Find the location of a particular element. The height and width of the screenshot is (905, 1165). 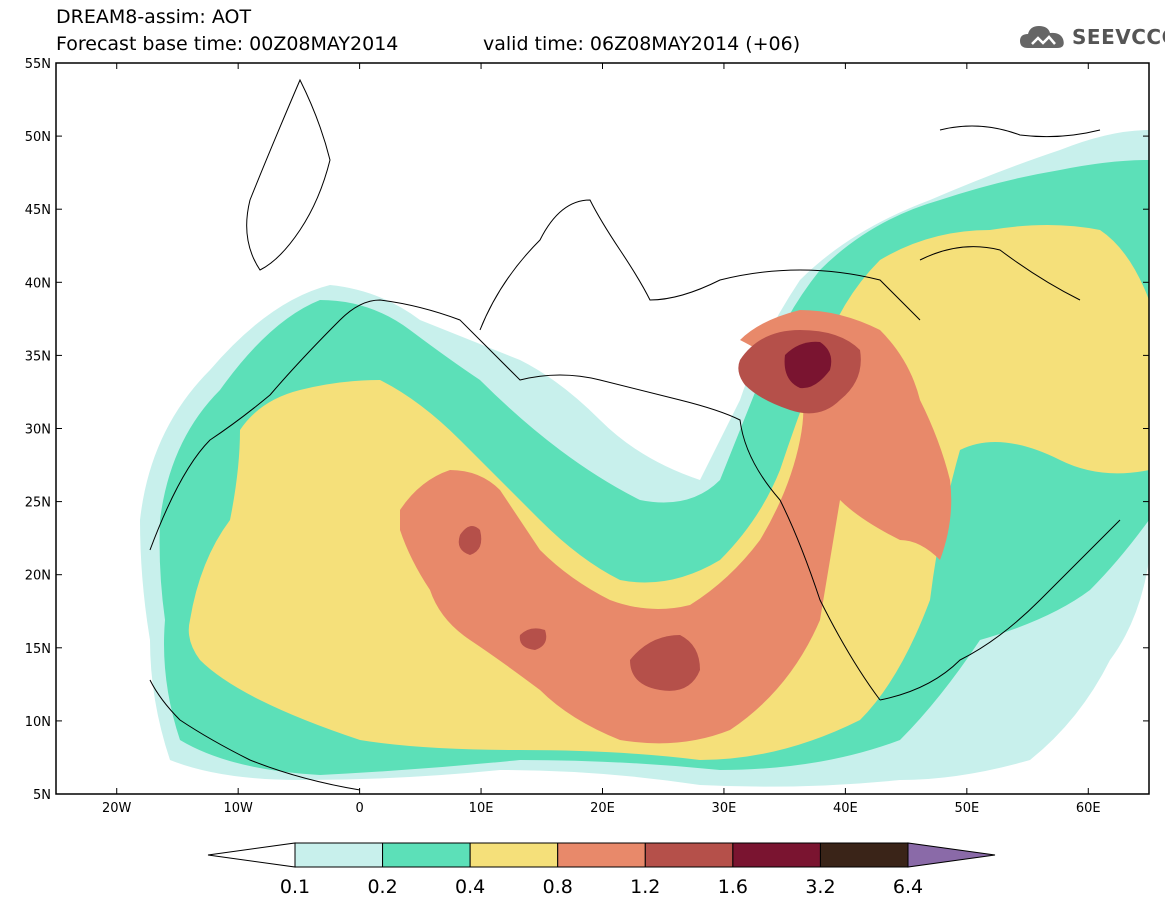

map-title: DREAM8-assim: AOT is located at coordinates (154, 17).